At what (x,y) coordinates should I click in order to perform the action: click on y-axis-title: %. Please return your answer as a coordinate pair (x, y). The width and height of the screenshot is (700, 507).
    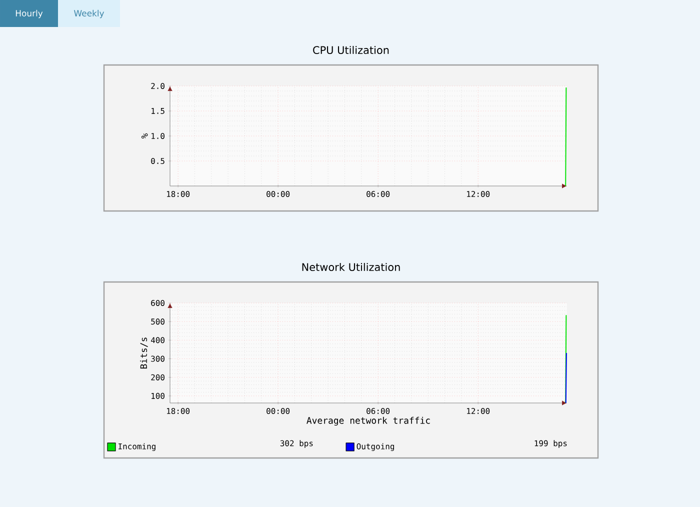
    Looking at the image, I should click on (144, 136).